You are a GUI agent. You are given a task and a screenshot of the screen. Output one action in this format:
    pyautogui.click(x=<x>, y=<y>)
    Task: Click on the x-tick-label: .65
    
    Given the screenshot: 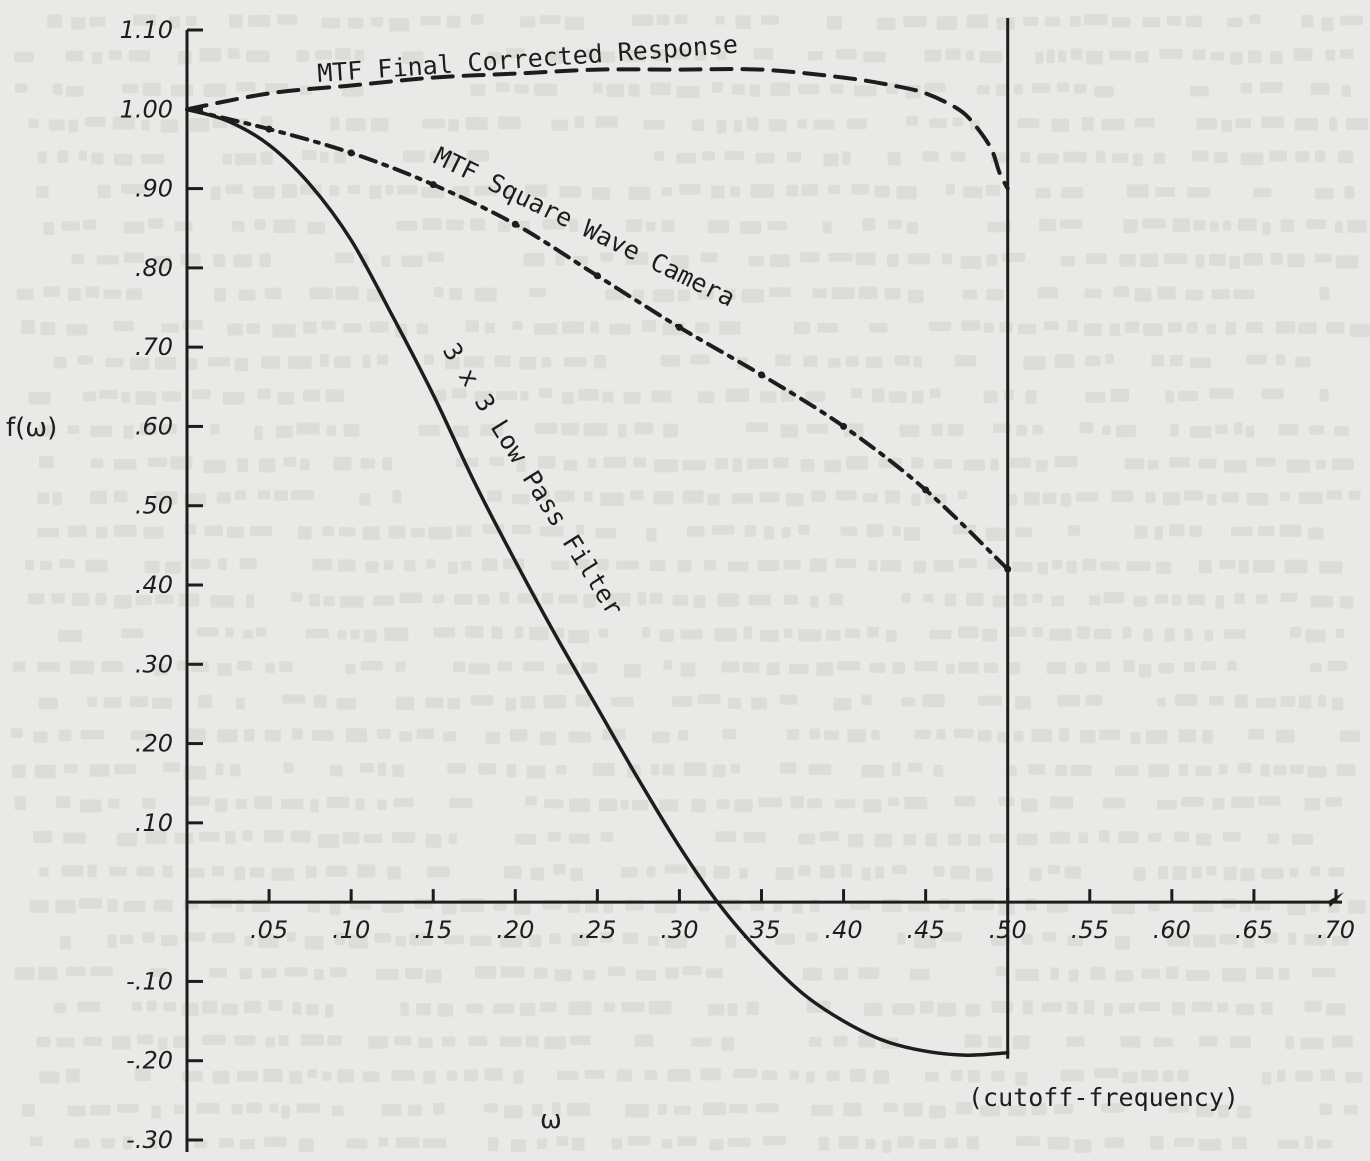 What is the action you would take?
    pyautogui.click(x=1254, y=930)
    